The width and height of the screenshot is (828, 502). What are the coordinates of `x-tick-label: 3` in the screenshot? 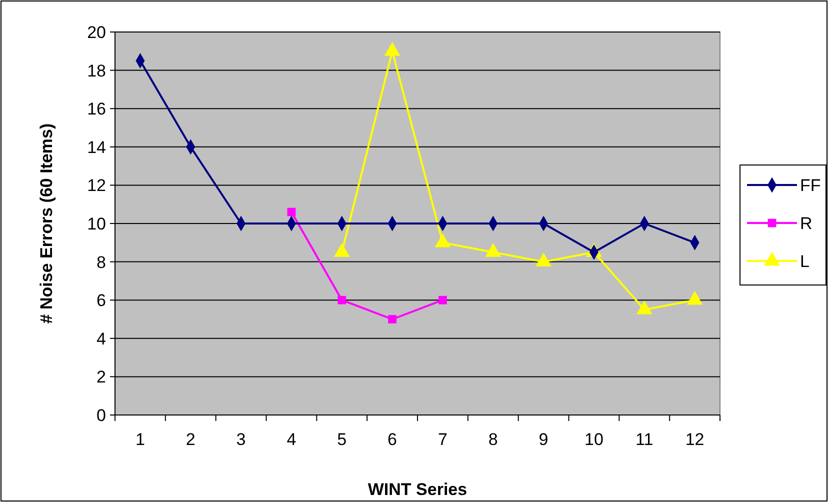 It's located at (241, 439).